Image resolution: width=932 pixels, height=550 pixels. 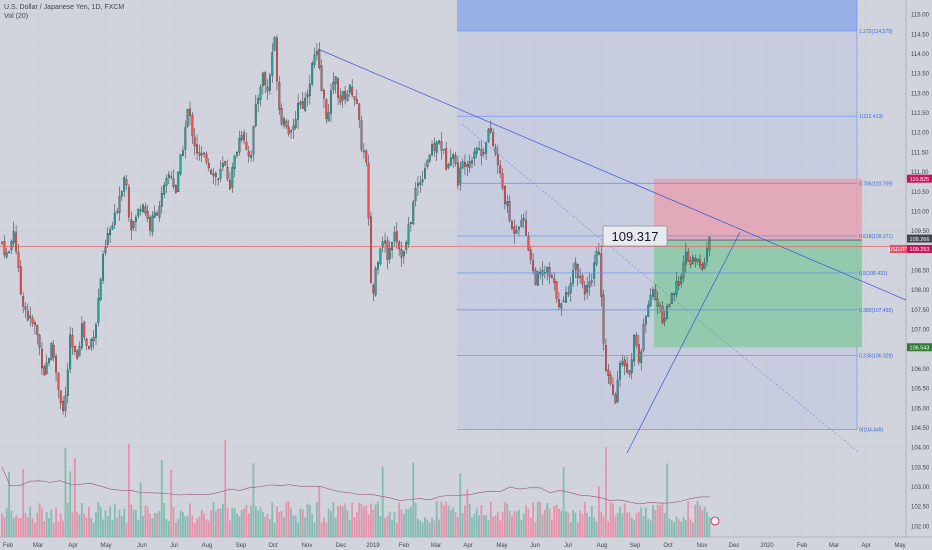 What do you see at coordinates (920, 409) in the screenshot?
I see `price-tick-label: 105.00` at bounding box center [920, 409].